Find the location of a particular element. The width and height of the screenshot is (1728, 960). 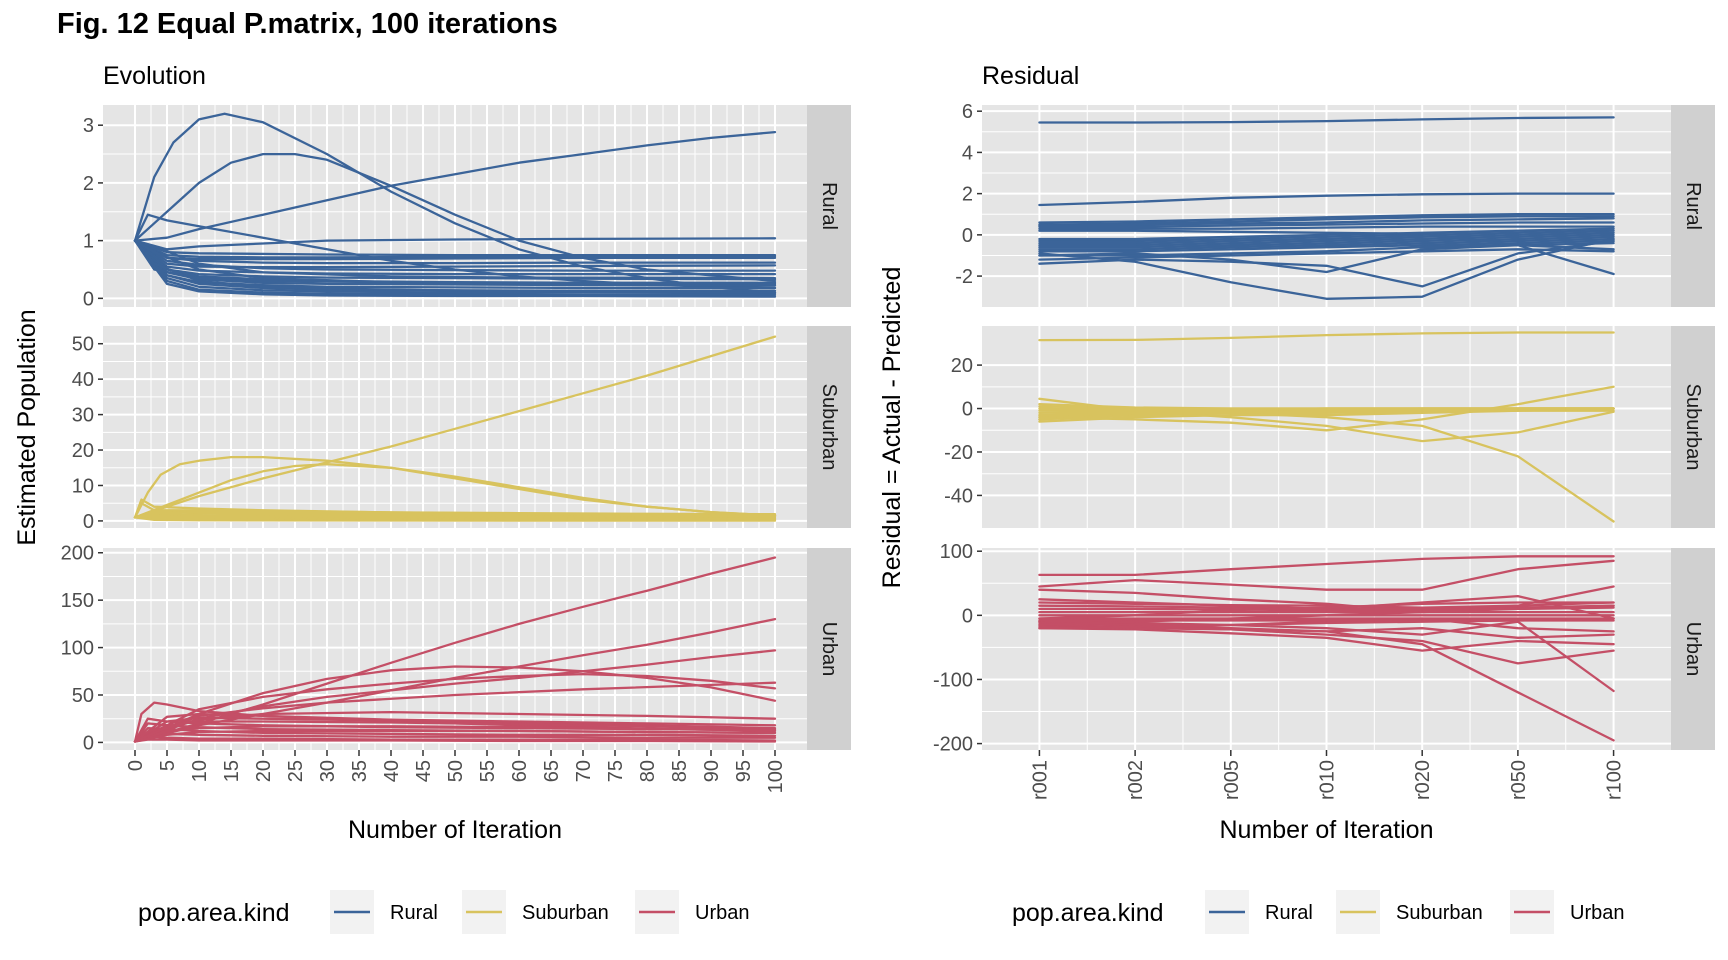

facet-suburban: 0 10 20 30 40 50 Suburban is located at coordinates (461, 429).